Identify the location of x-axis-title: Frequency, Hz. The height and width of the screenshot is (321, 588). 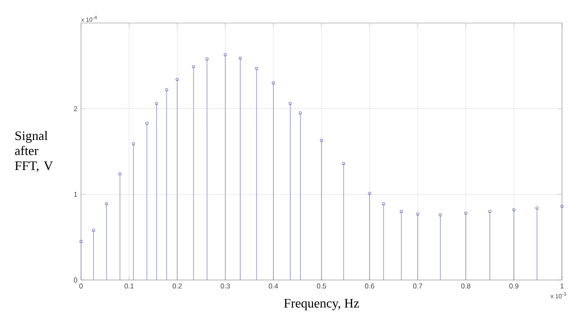
(321, 304).